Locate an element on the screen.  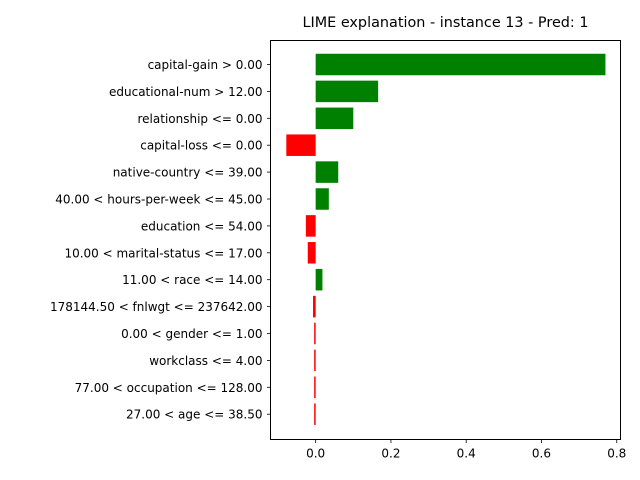
y-tick-label: native-country <= 39.00 is located at coordinates (188, 173).